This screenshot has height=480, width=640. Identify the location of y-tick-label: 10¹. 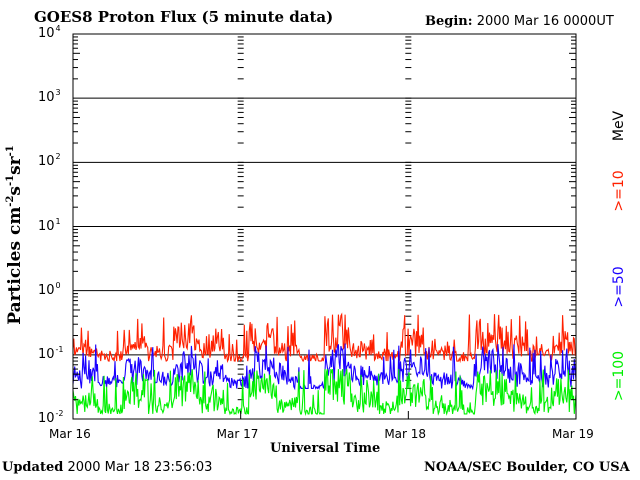
(49, 225).